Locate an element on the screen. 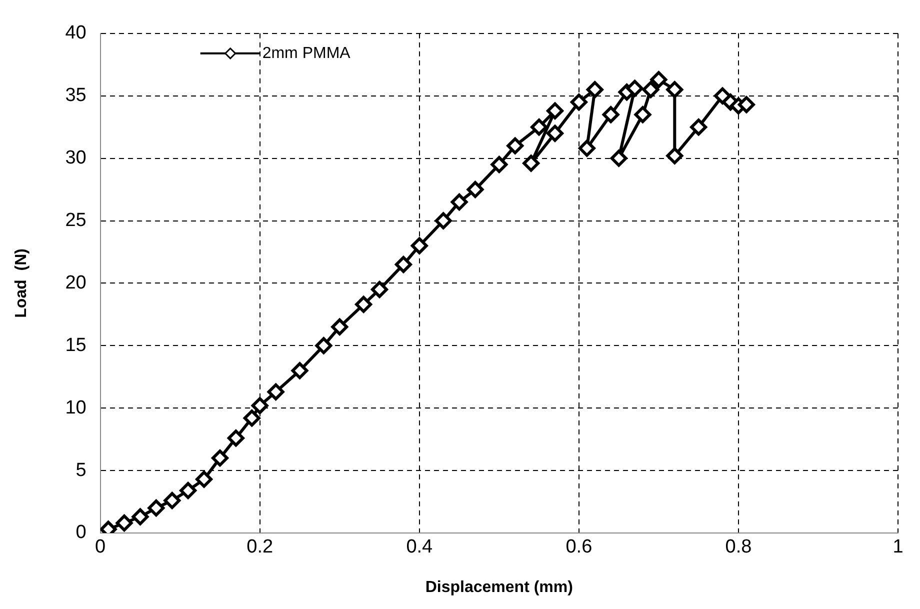  x-tick-label: 0.2 is located at coordinates (260, 547).